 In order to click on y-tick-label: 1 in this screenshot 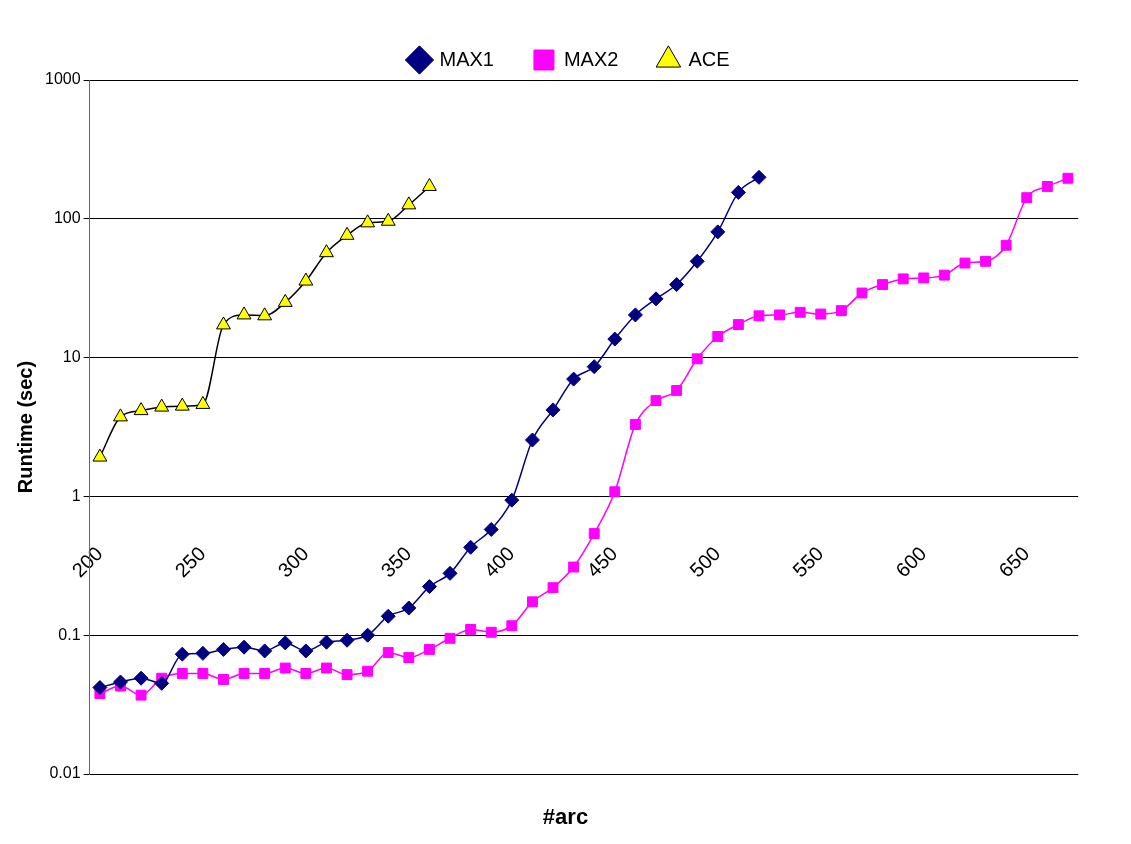, I will do `click(76, 495)`.